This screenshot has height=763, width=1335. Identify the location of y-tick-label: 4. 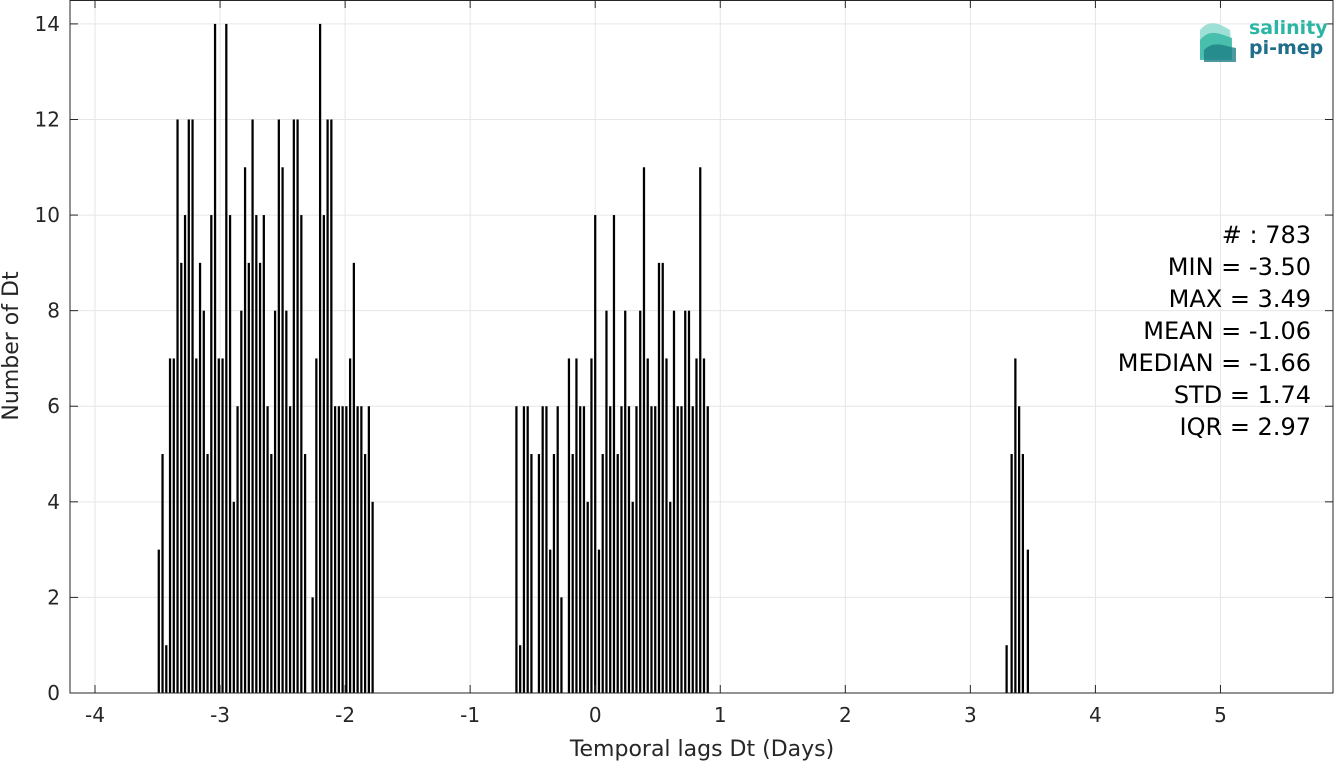
(53, 502).